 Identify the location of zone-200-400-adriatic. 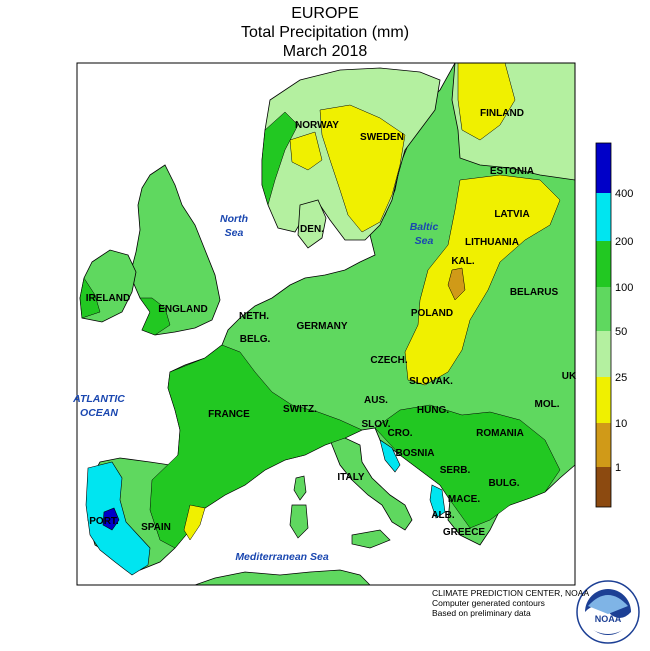
(390, 456).